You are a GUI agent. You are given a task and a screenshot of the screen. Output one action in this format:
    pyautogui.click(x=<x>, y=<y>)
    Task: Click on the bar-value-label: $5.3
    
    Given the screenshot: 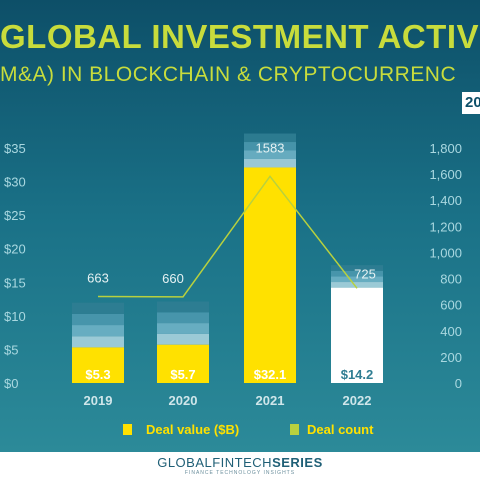 What is the action you would take?
    pyautogui.click(x=97, y=374)
    